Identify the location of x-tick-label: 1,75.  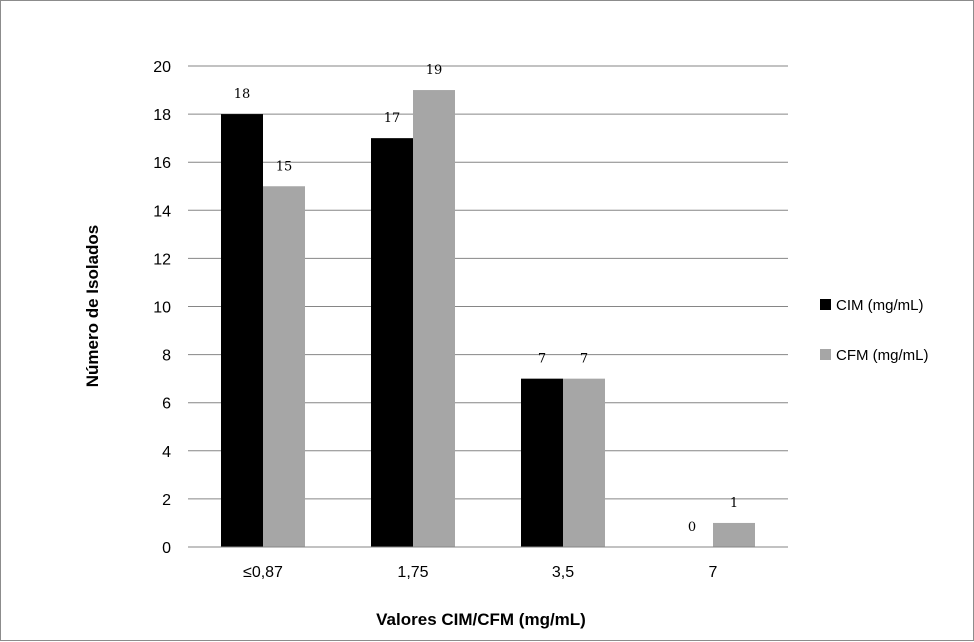
(412, 572).